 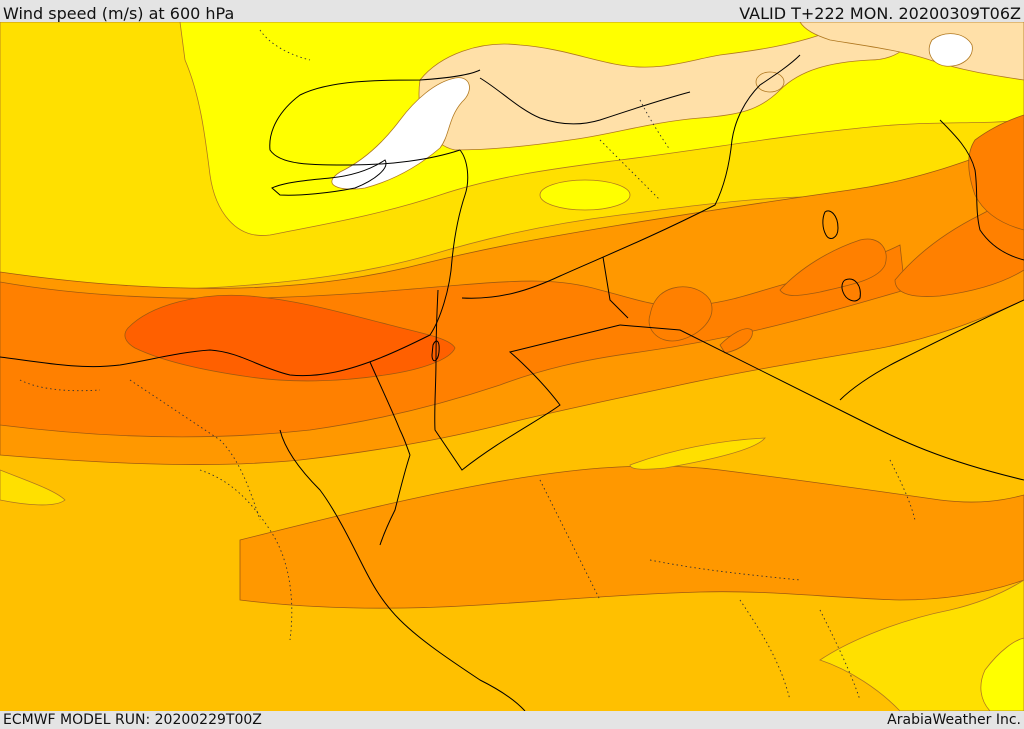 What do you see at coordinates (1002, 674) in the screenshot?
I see `patch-light-southeast` at bounding box center [1002, 674].